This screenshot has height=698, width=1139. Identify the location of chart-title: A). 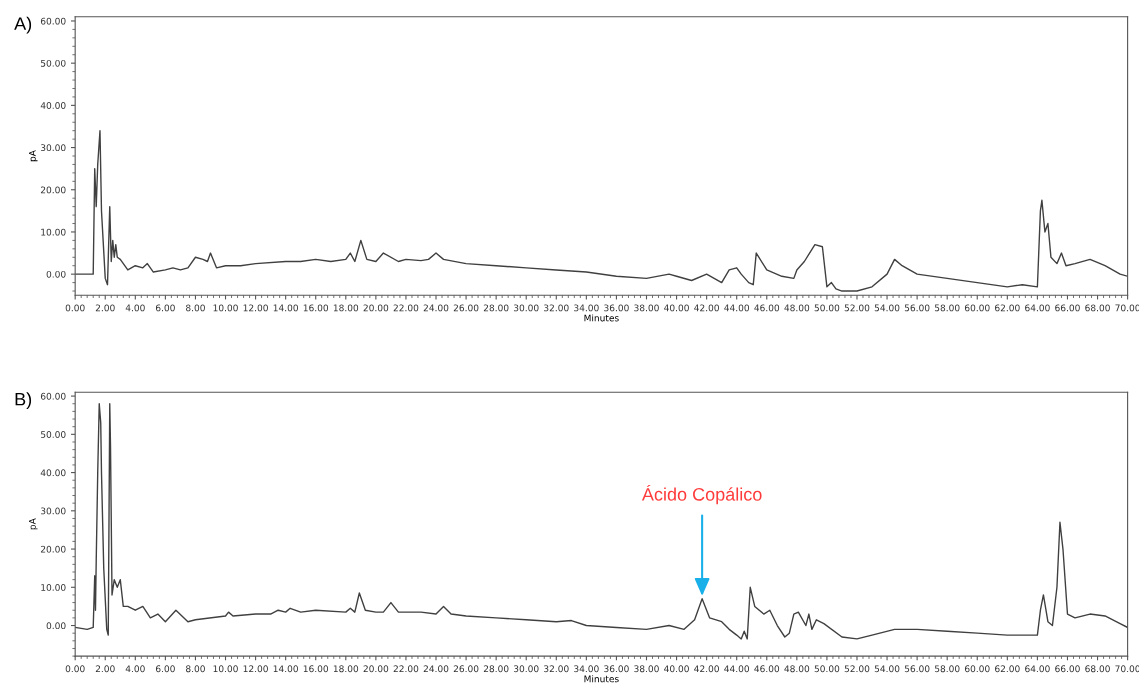
(23, 25).